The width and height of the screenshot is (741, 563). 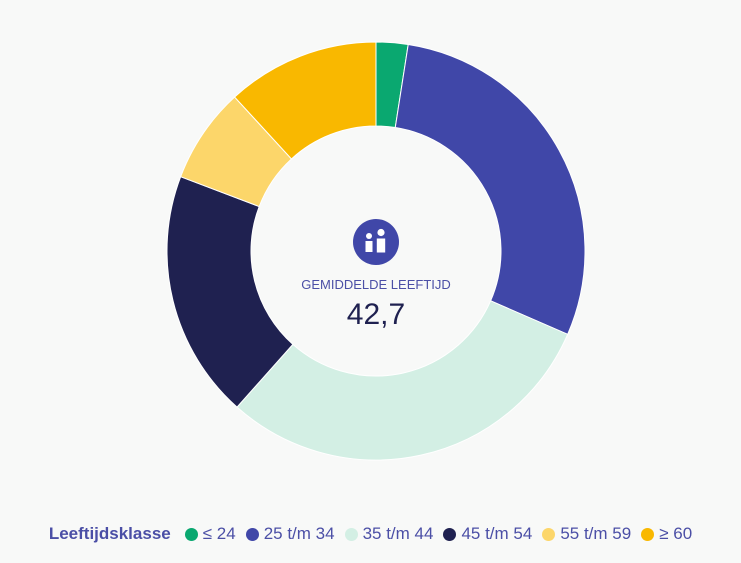 I want to click on legend-item-le-24: ≤ 24, so click(x=210, y=534).